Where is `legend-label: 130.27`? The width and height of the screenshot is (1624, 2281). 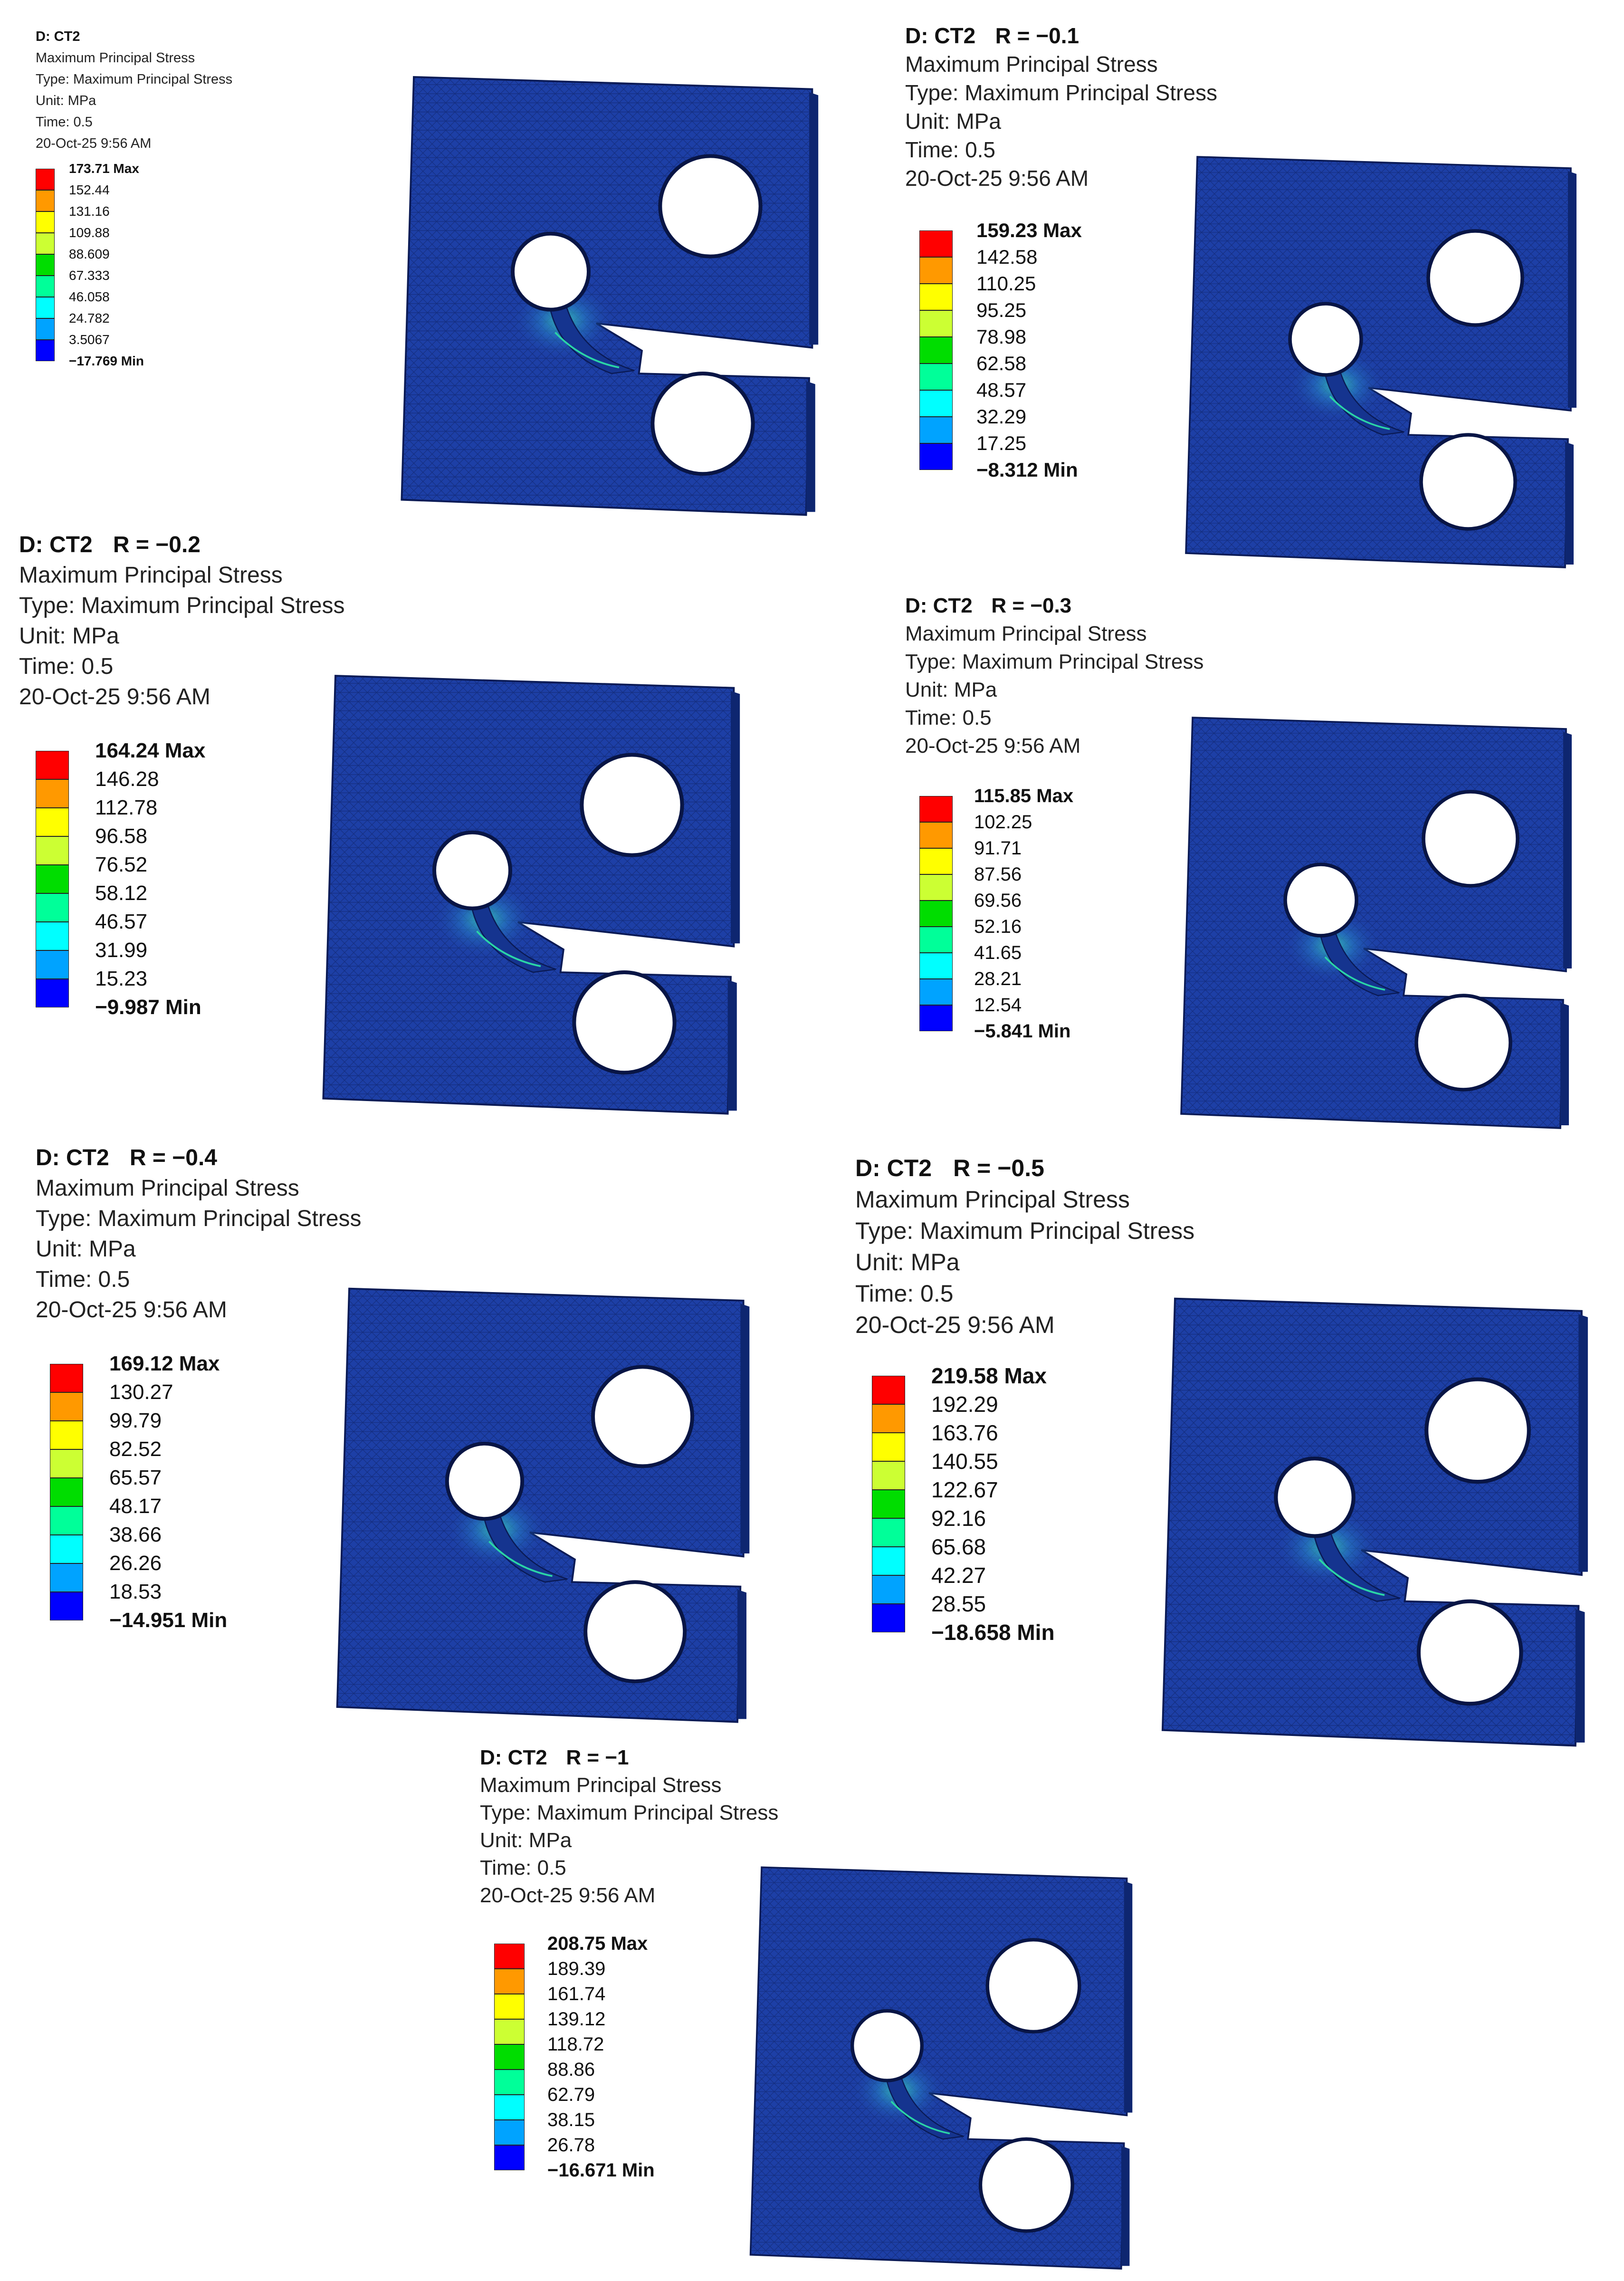 legend-label: 130.27 is located at coordinates (141, 1392).